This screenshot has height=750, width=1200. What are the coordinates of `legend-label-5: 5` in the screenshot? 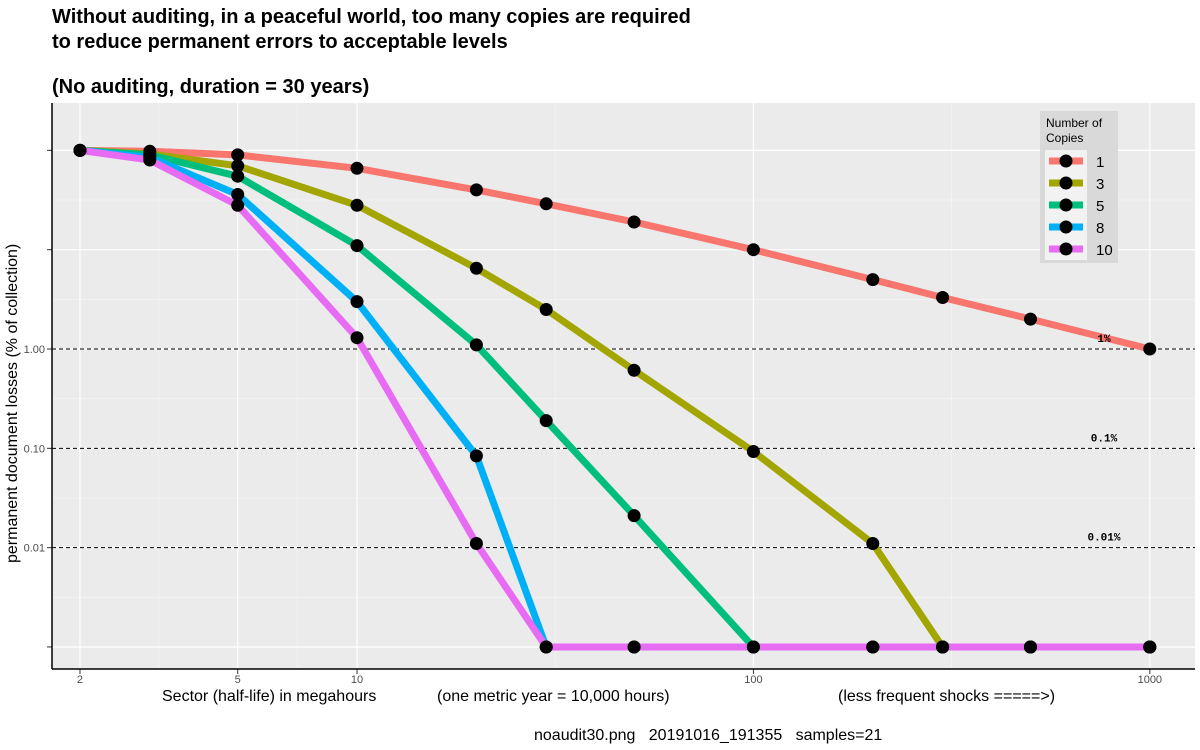 It's located at (1100, 206).